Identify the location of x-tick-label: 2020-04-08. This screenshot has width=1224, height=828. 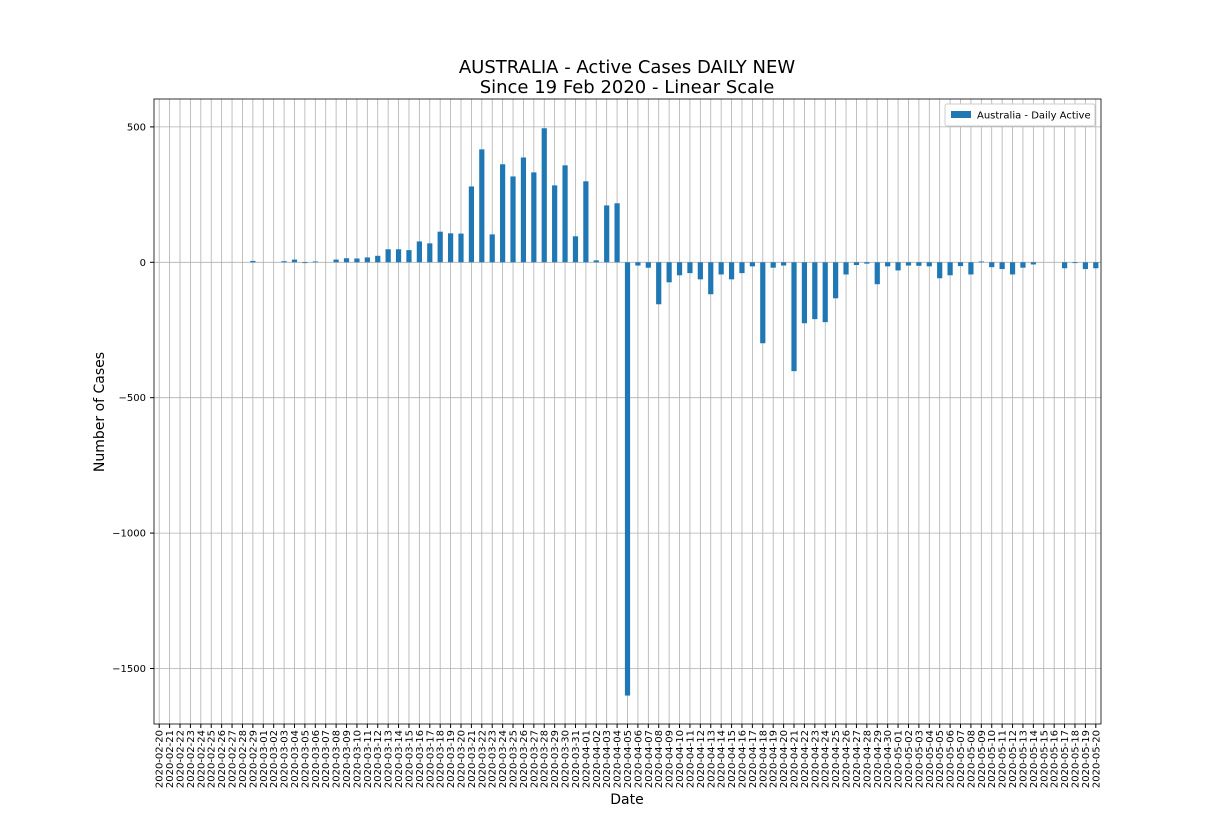
(659, 759).